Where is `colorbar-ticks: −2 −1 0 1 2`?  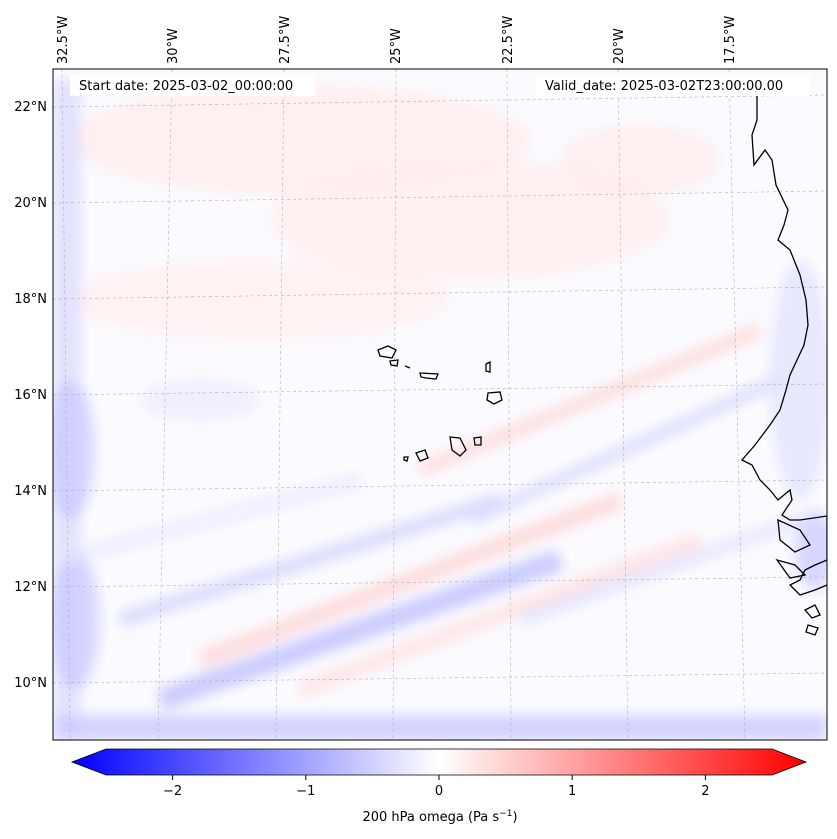
colorbar-ticks: −2 −1 0 1 2 is located at coordinates (436, 787).